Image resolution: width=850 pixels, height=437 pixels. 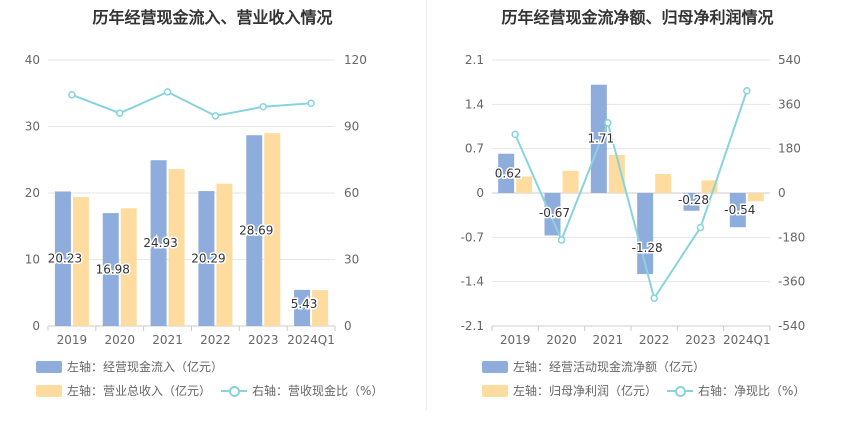 I want to click on legend-row: 左轴：归母净利润（亿元） 右轴：净现比（%）, so click(x=648, y=391).